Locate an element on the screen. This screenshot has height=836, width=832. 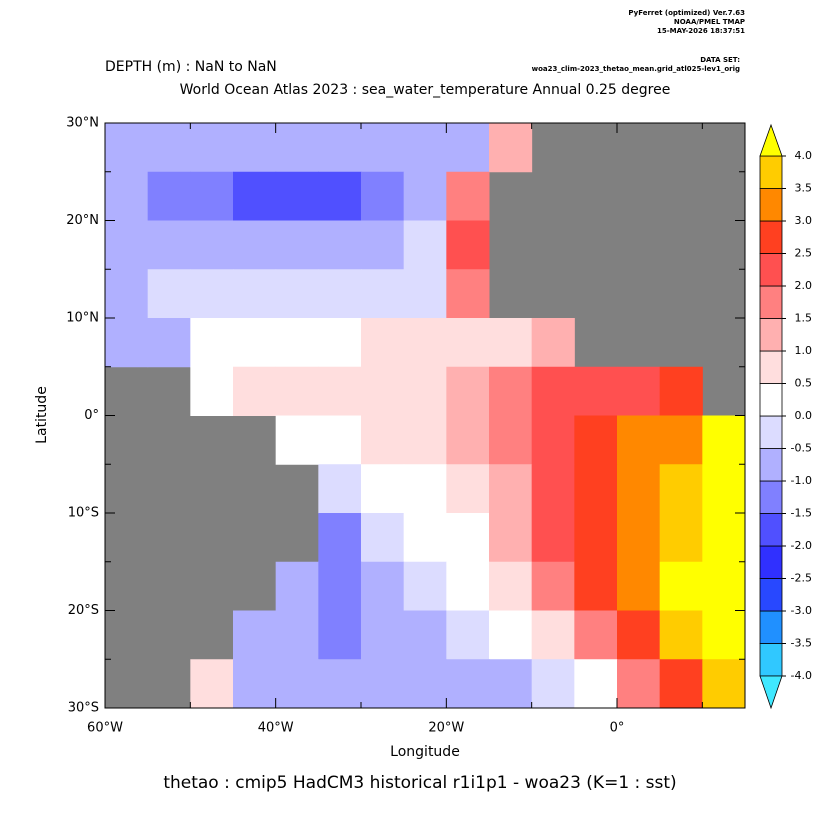
colorbar-label: 3.0 is located at coordinates (804, 220).